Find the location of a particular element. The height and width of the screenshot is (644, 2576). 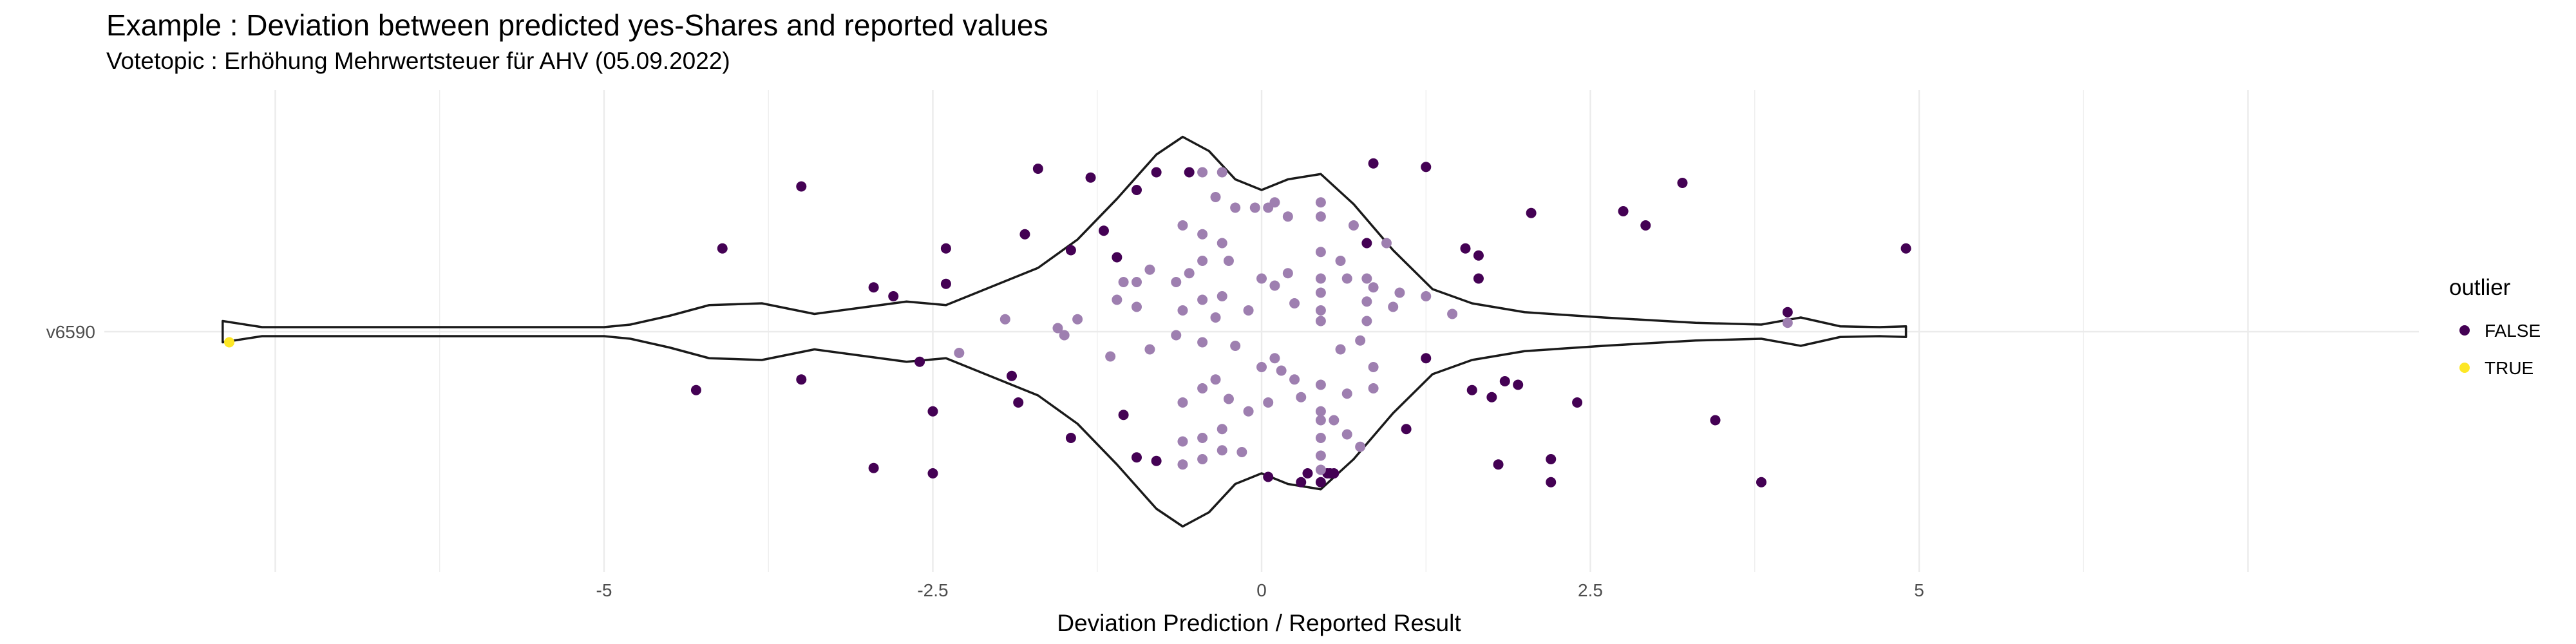

x-tick-label: 0 is located at coordinates (1261, 590).